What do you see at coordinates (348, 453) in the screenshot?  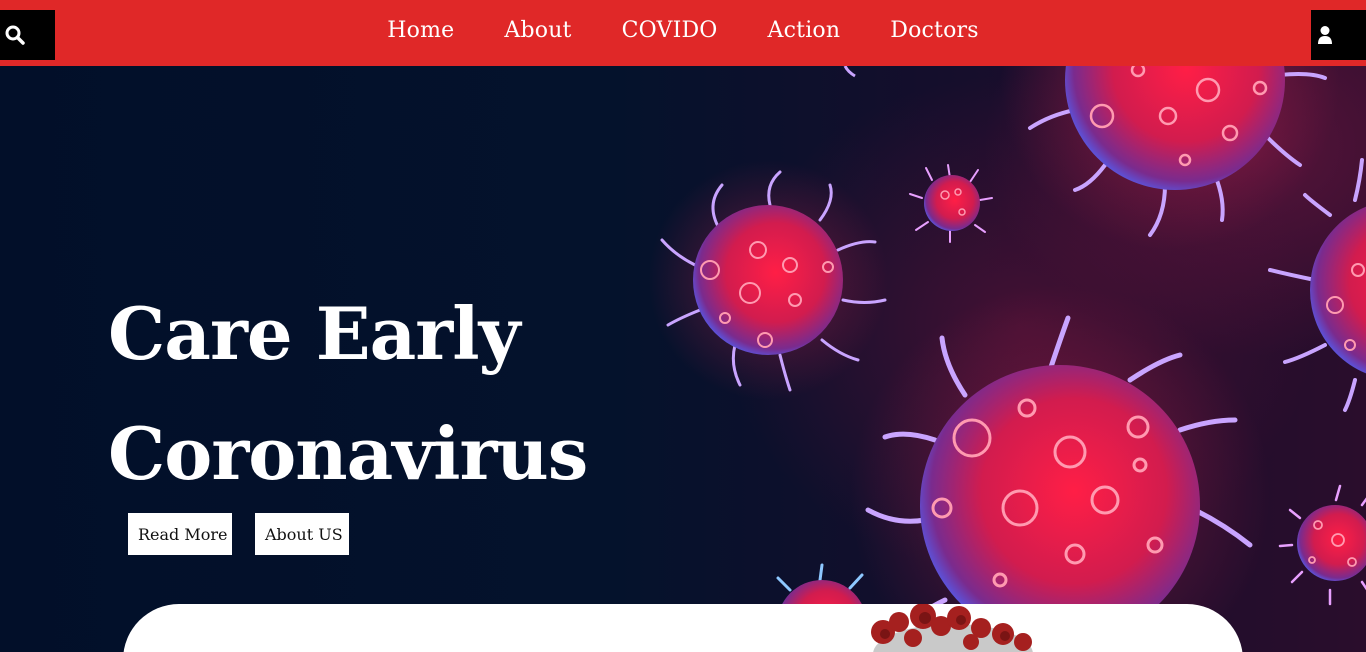 I see `hero-title-line-2: Coronavirus` at bounding box center [348, 453].